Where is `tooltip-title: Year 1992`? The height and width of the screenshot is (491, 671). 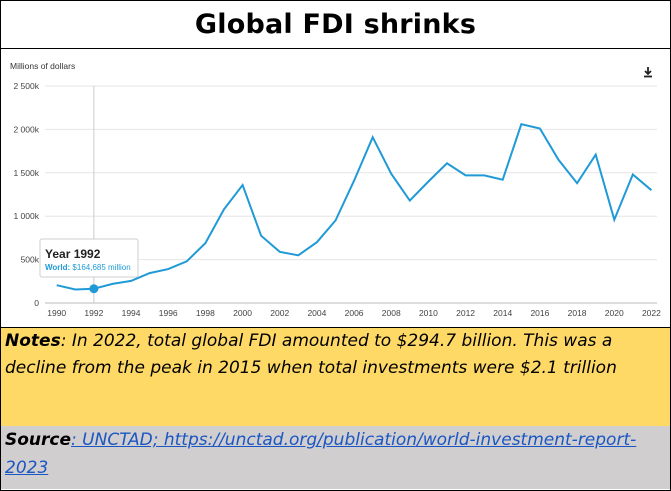
tooltip-title: Year 1992 is located at coordinates (73, 254).